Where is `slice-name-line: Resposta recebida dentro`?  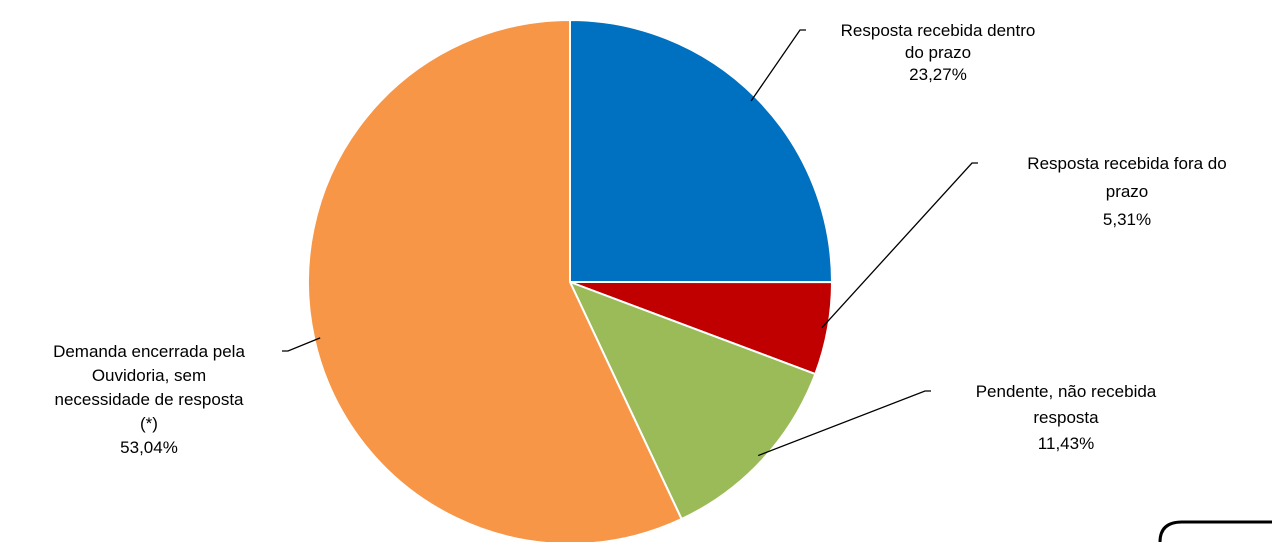
slice-name-line: Resposta recebida dentro is located at coordinates (938, 30).